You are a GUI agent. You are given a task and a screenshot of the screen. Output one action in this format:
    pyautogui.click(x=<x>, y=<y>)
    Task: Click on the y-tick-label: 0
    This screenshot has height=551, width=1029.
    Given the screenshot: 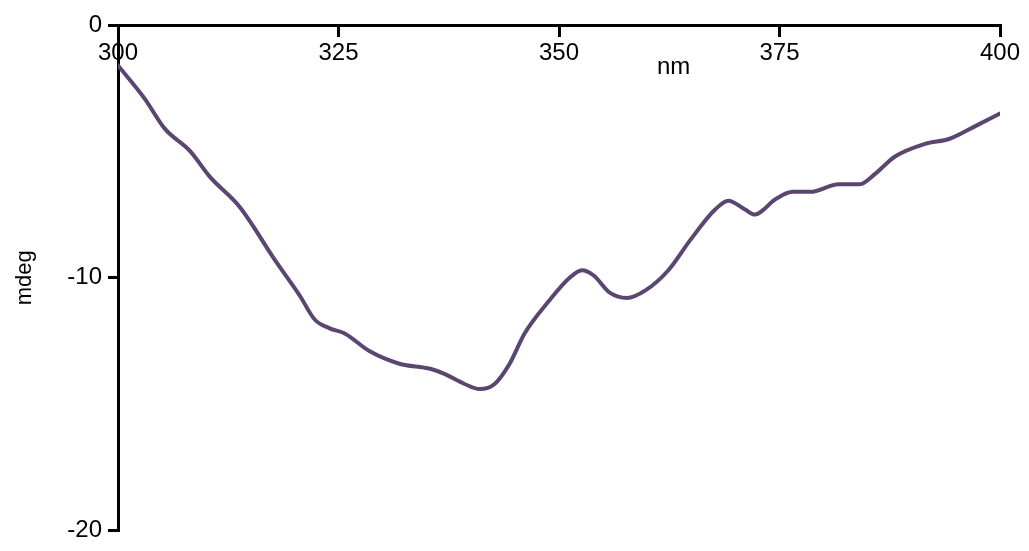 What is the action you would take?
    pyautogui.click(x=95, y=23)
    